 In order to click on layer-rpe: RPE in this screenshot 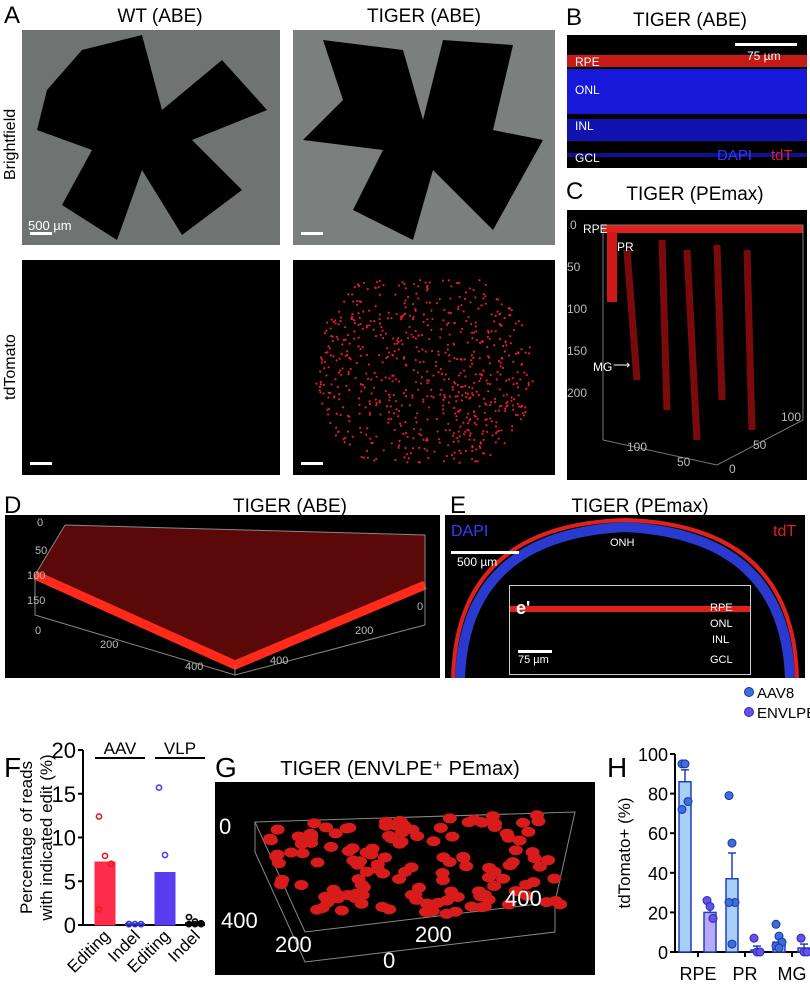, I will do `click(587, 62)`.